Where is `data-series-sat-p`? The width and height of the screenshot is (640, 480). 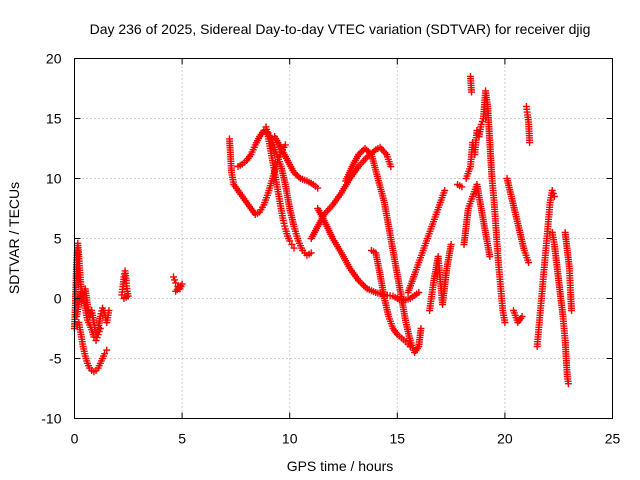
data-series-sat-p is located at coordinates (477, 166).